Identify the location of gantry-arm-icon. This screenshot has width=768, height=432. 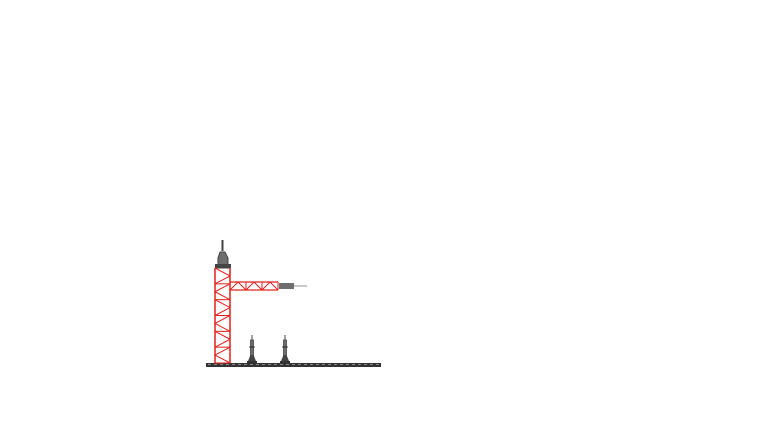
(268, 286).